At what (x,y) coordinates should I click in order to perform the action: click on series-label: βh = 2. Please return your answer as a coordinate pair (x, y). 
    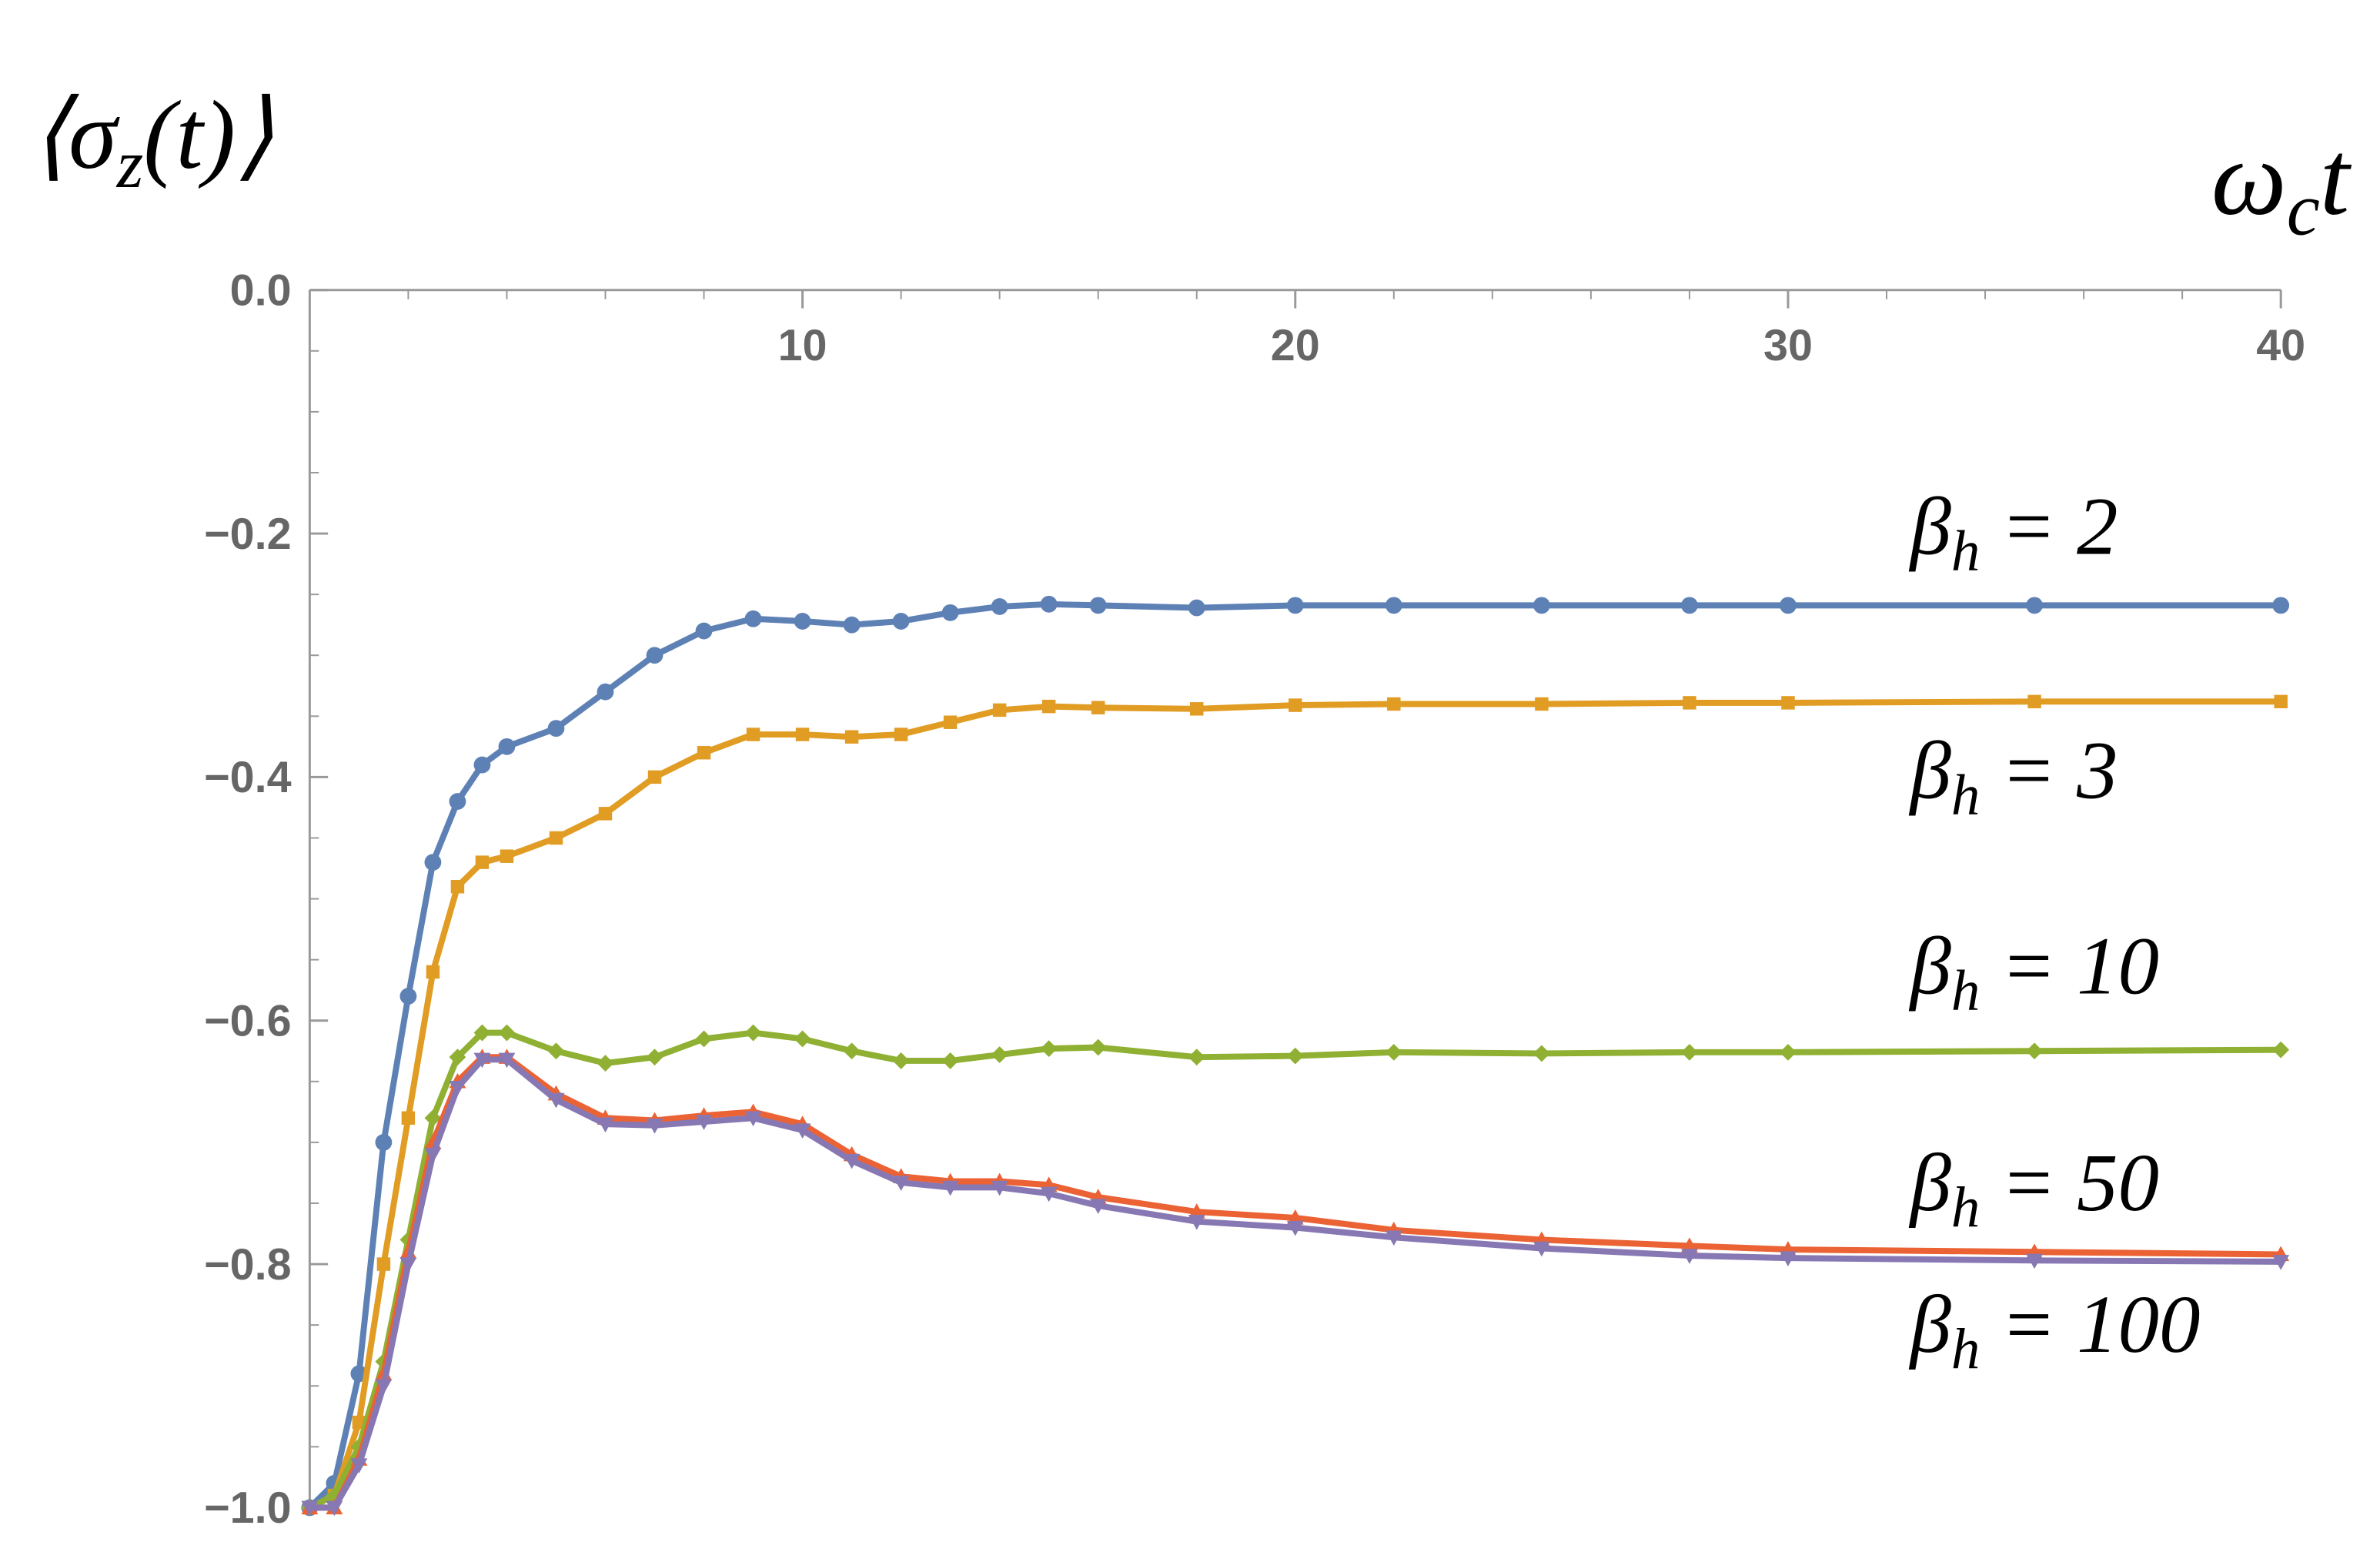
    Looking at the image, I should click on (2014, 533).